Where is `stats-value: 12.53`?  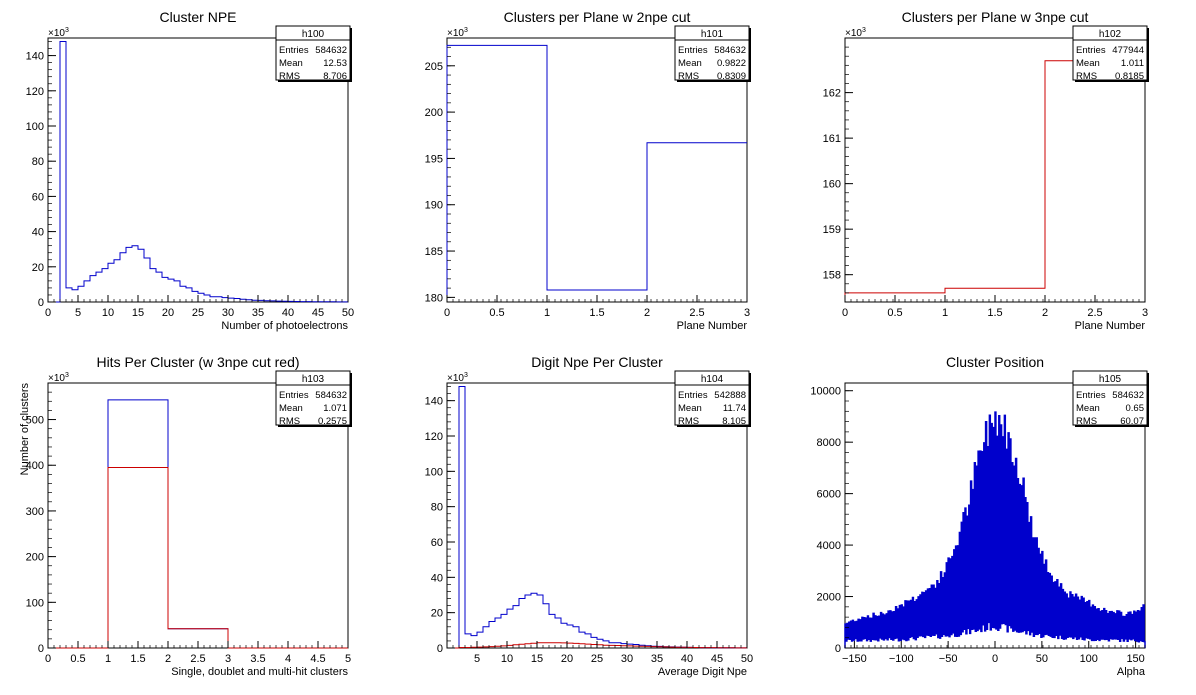 stats-value: 12.53 is located at coordinates (335, 63).